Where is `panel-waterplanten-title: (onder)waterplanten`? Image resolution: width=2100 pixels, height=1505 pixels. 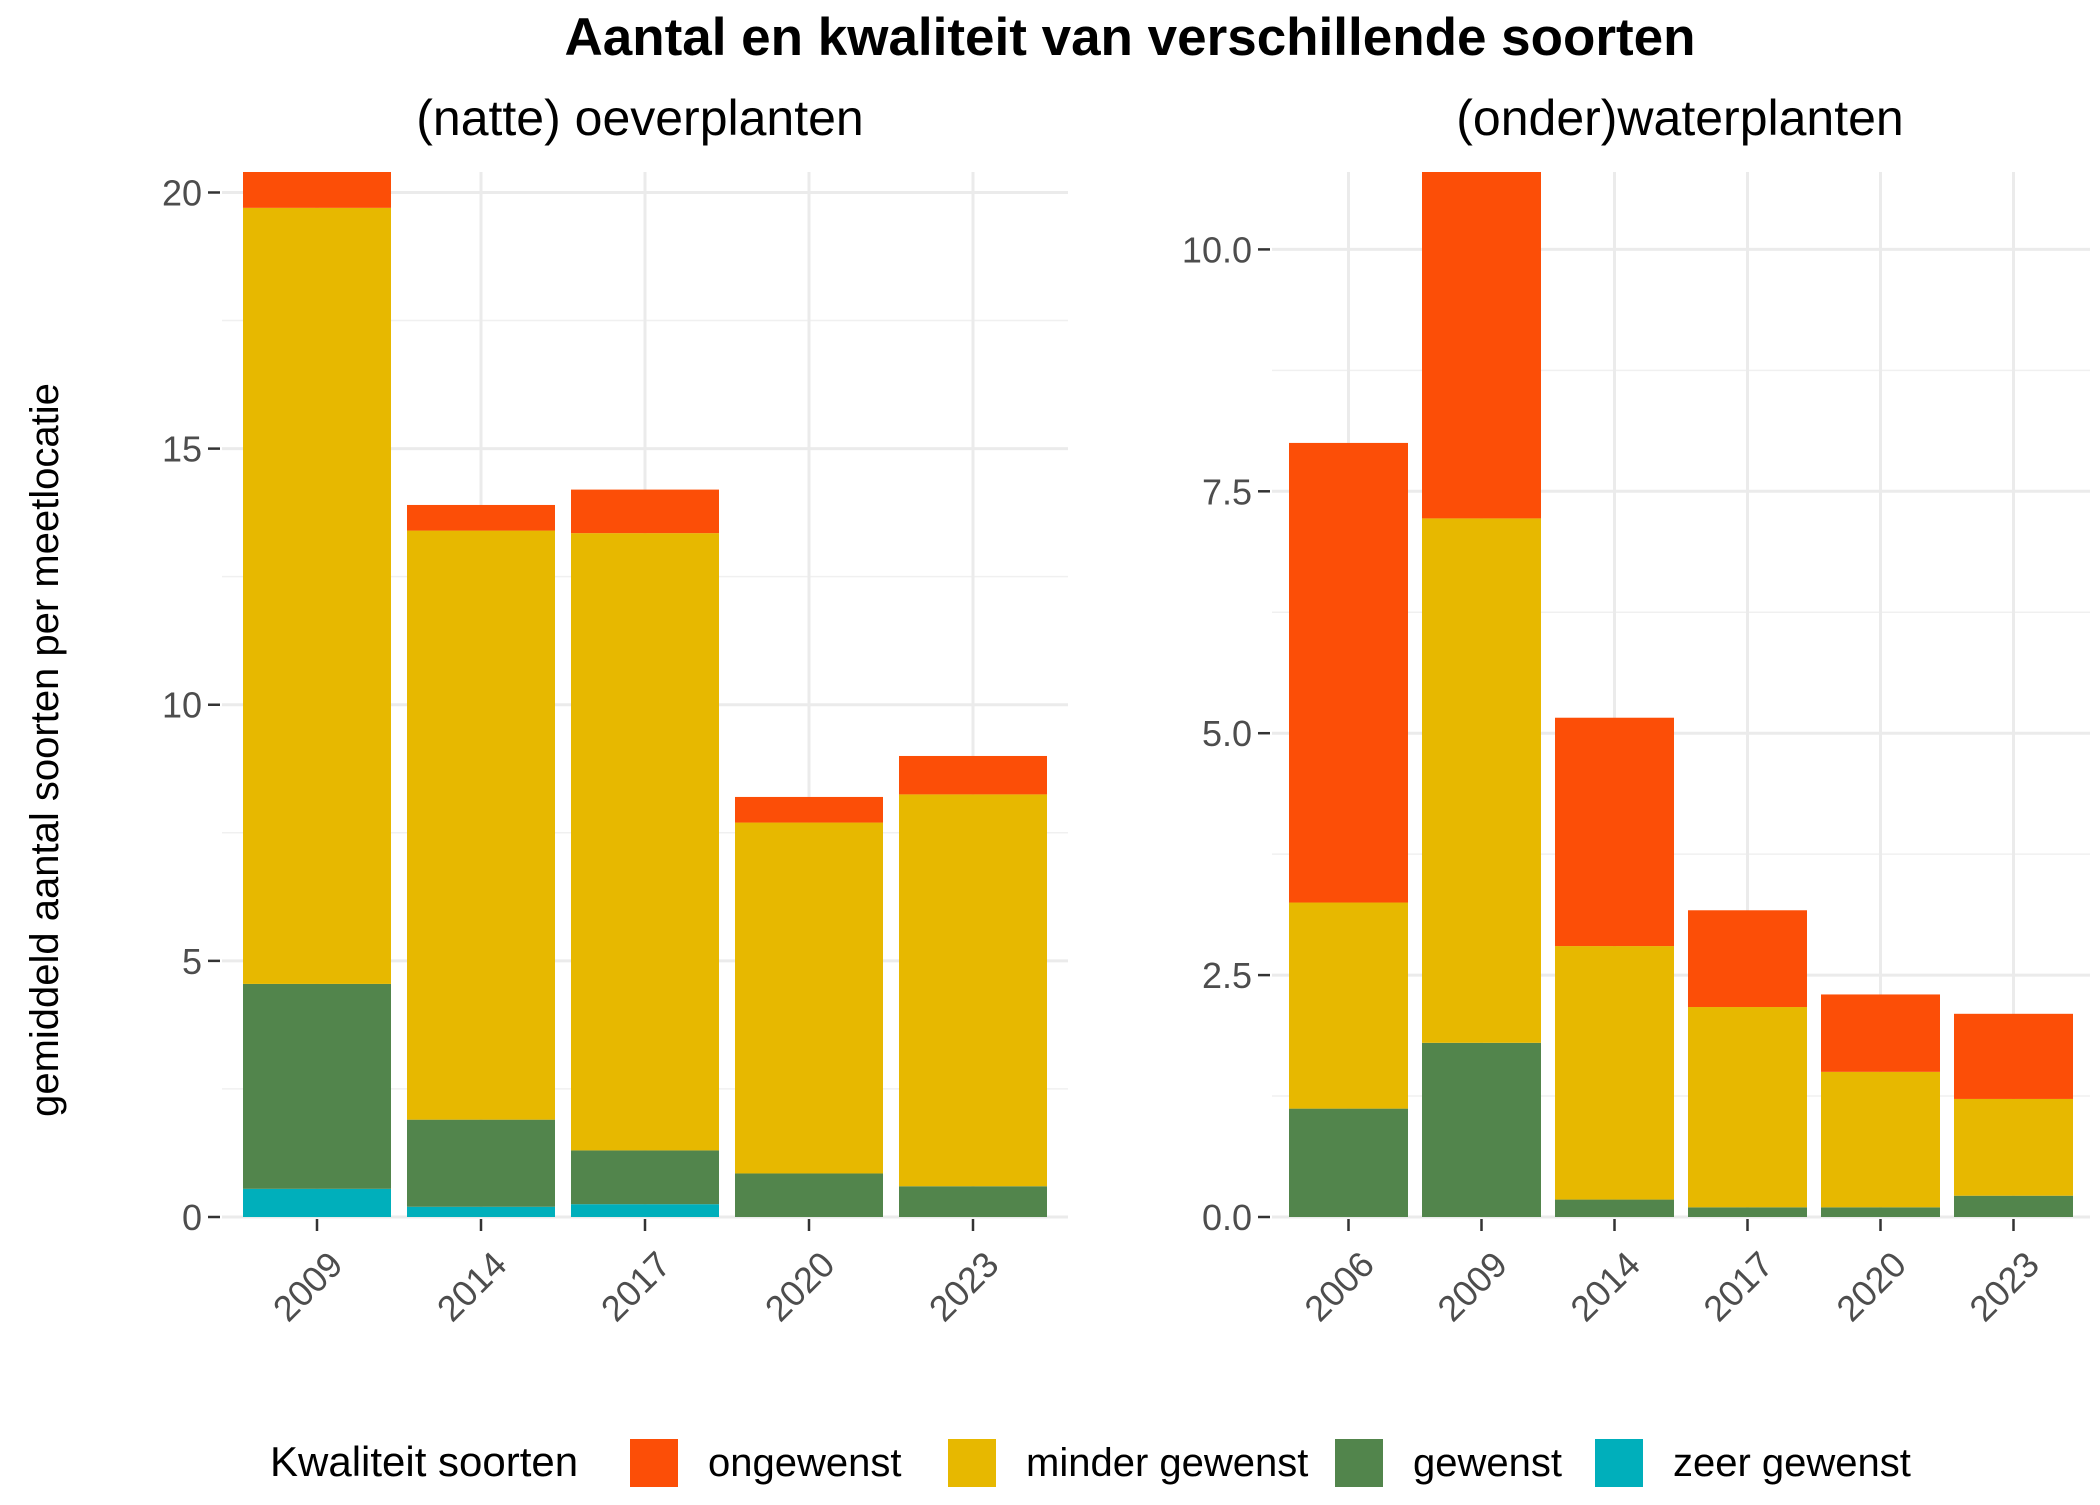 panel-waterplanten-title: (onder)waterplanten is located at coordinates (1680, 118).